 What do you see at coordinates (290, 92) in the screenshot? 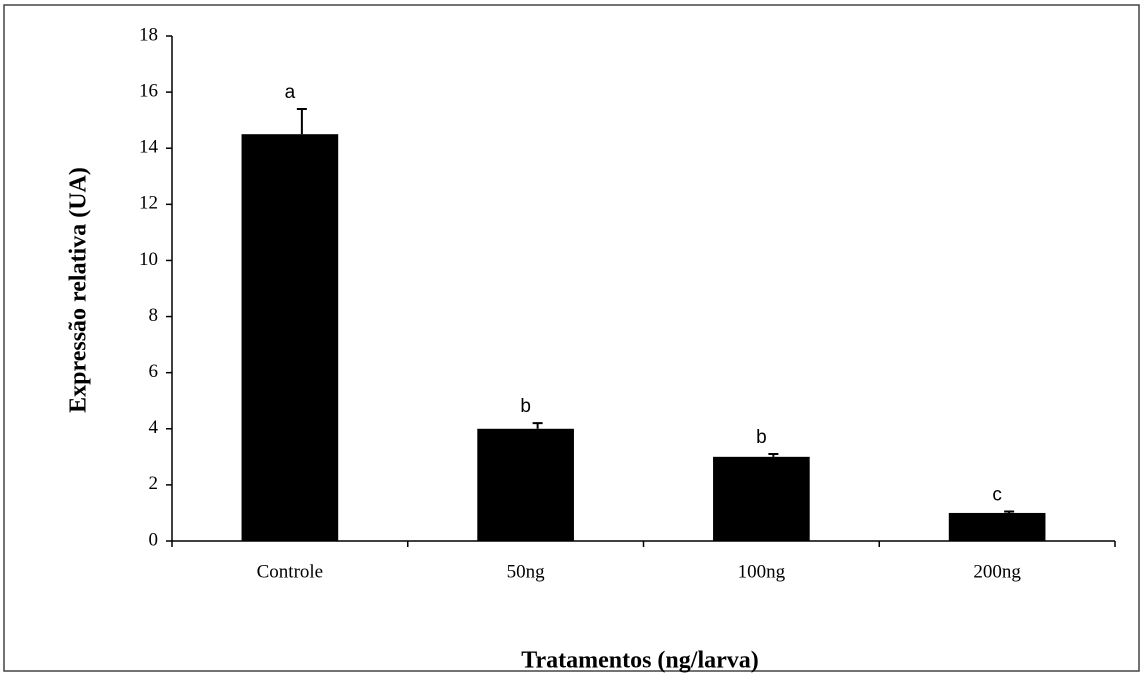
I see `annotation: a` at bounding box center [290, 92].